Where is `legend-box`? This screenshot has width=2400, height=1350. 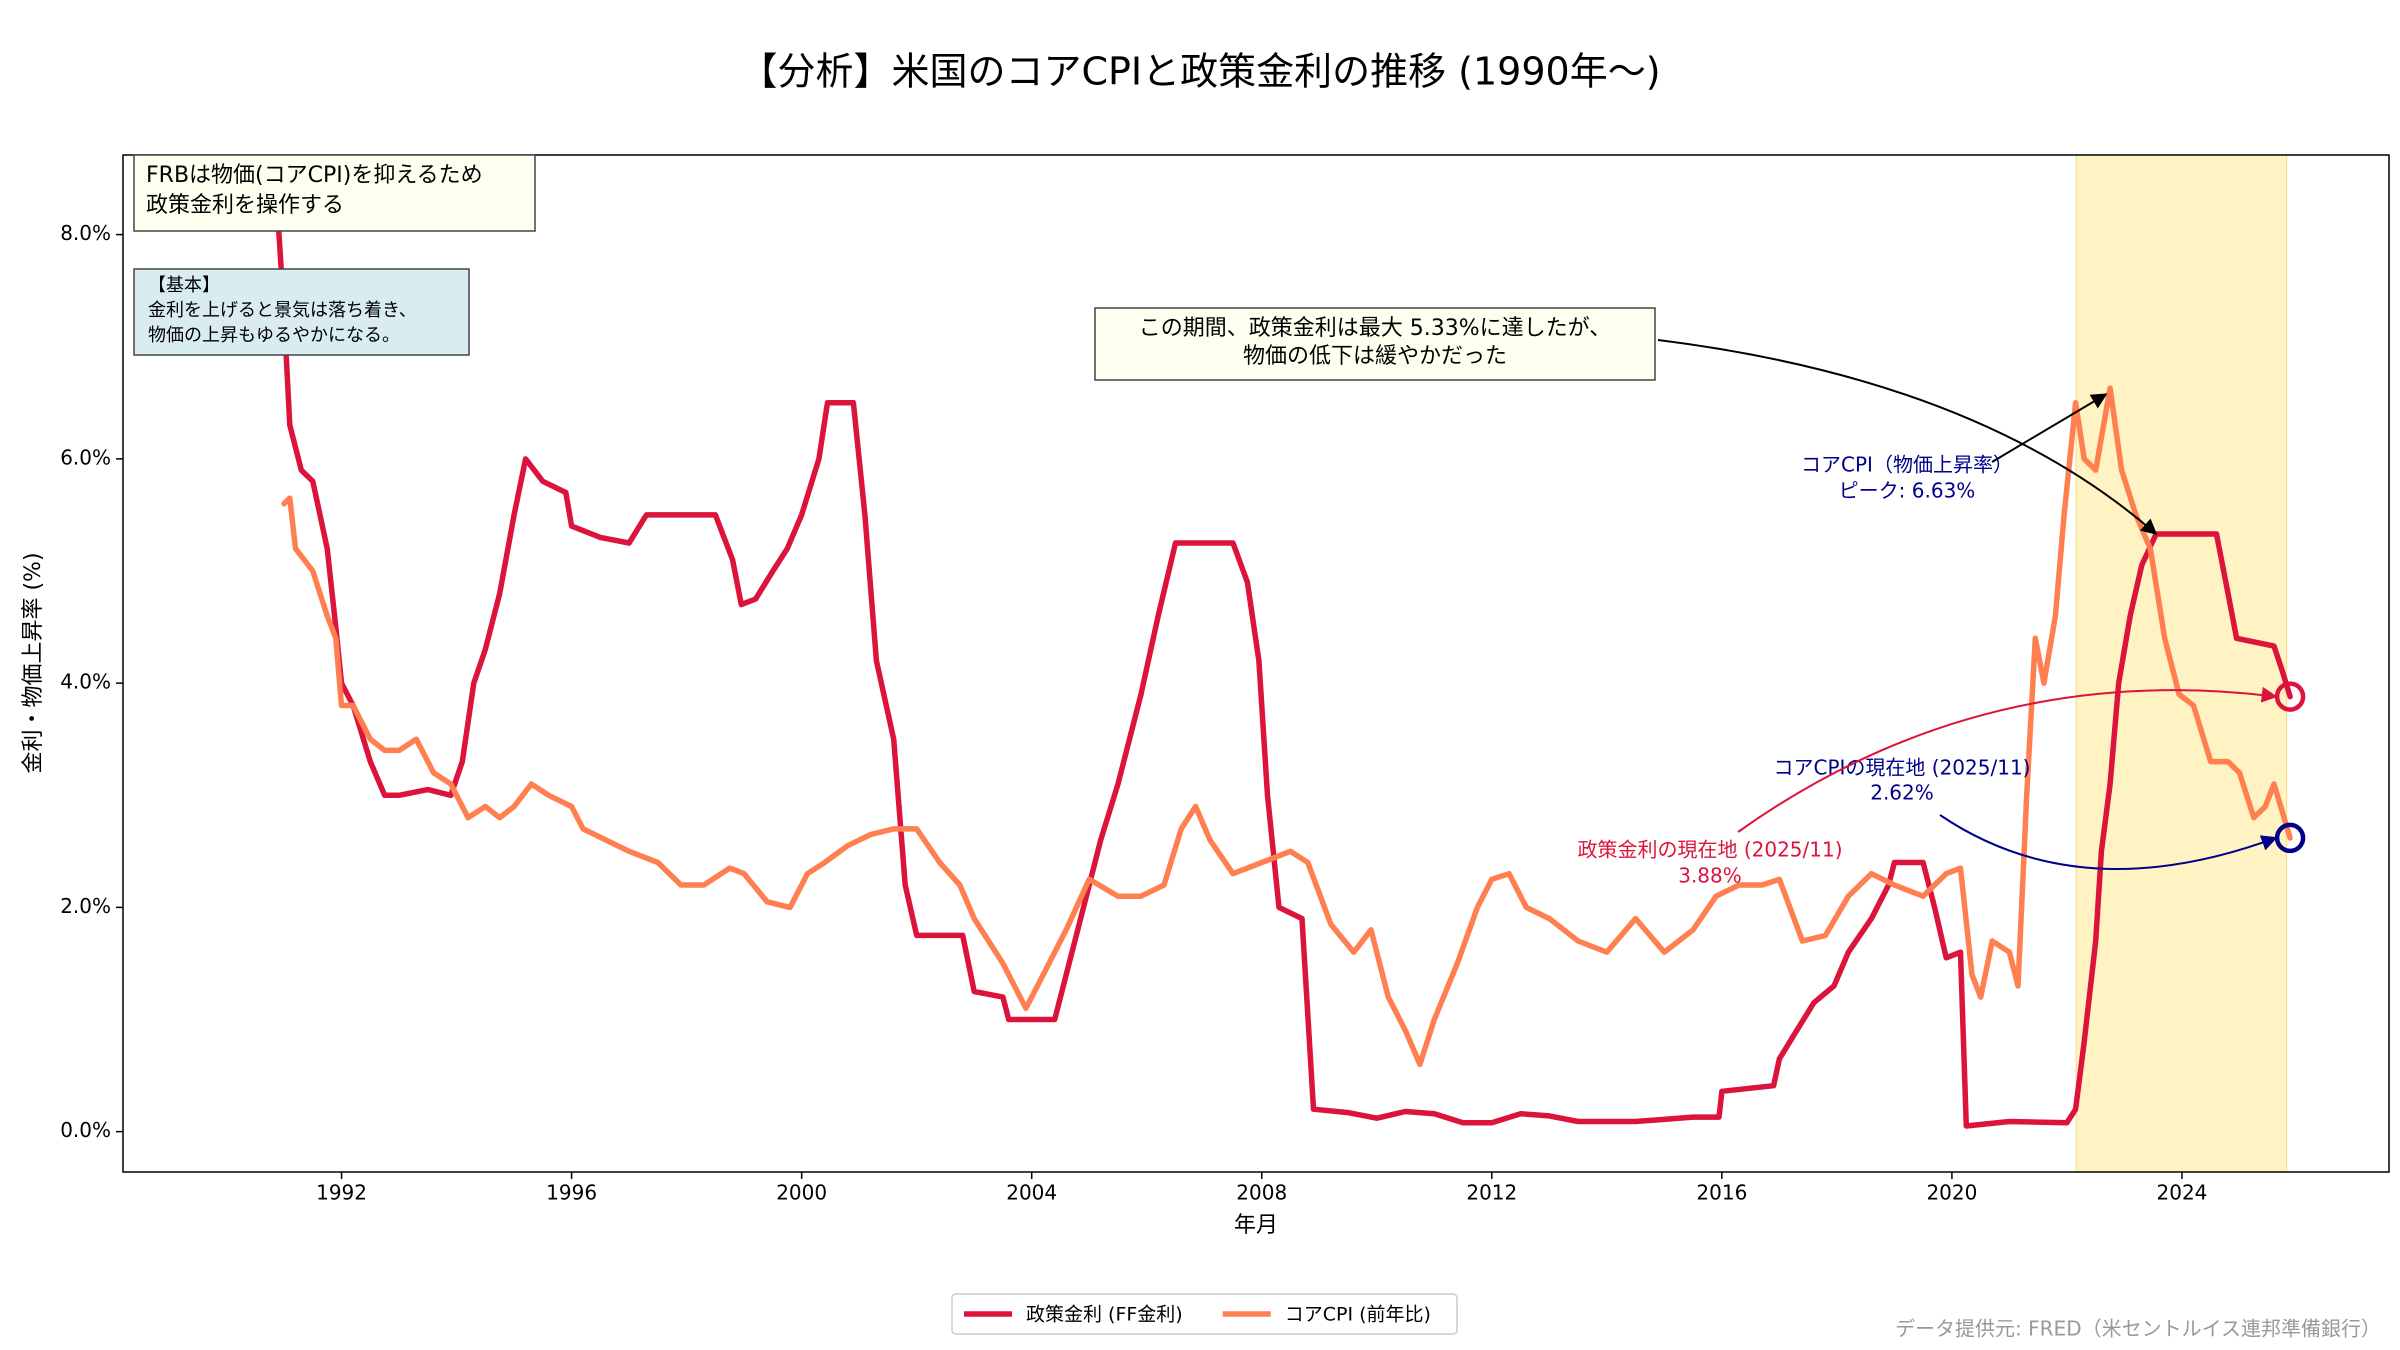
legend-box is located at coordinates (1204, 1314).